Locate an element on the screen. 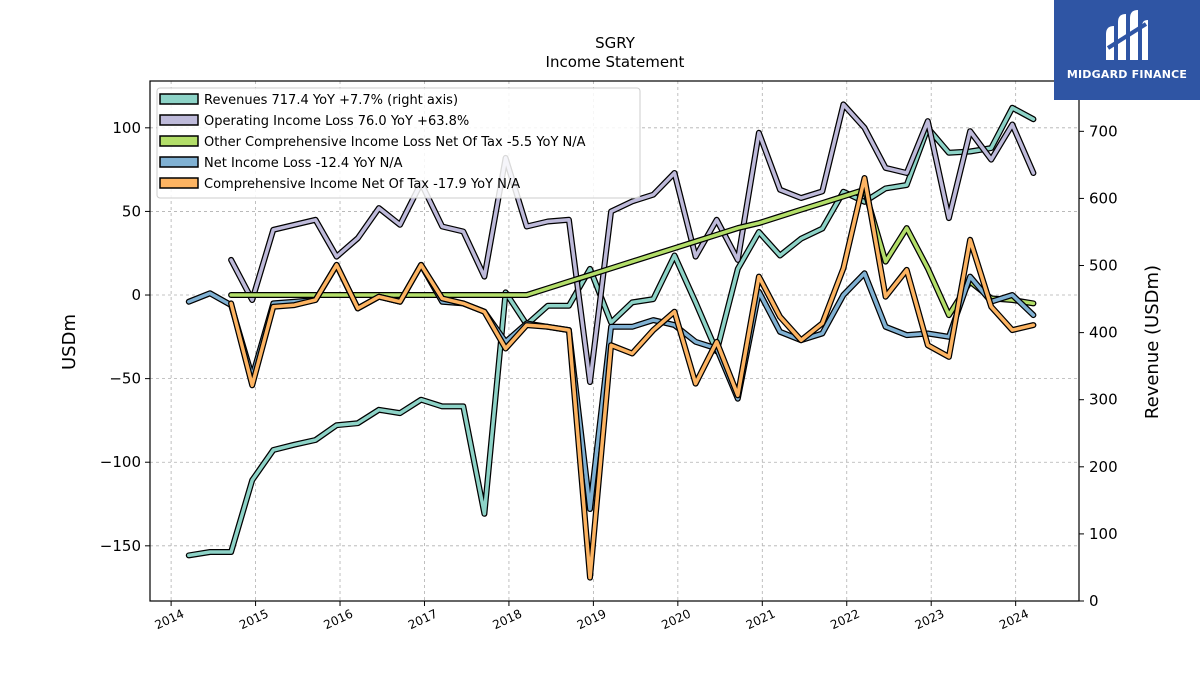 This screenshot has width=1200, height=675. chart-subtitle: Income Statement is located at coordinates (615, 62).